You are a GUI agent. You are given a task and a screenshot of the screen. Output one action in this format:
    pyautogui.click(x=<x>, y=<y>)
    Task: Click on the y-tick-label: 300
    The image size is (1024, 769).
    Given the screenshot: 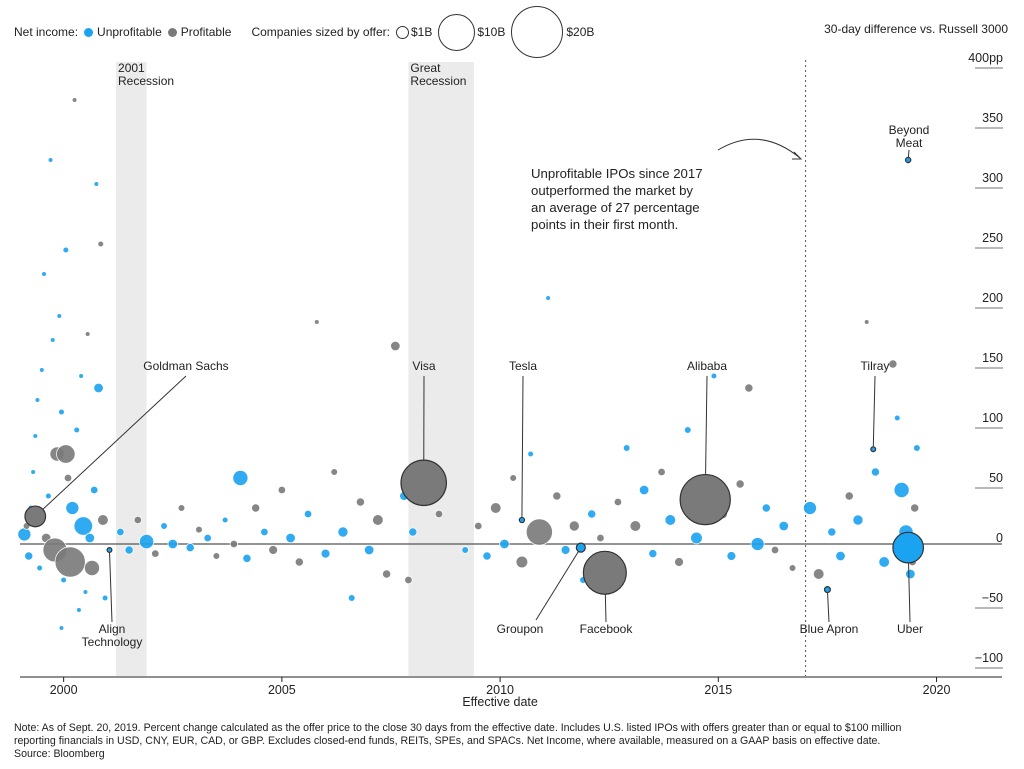 What is the action you would take?
    pyautogui.click(x=992, y=178)
    